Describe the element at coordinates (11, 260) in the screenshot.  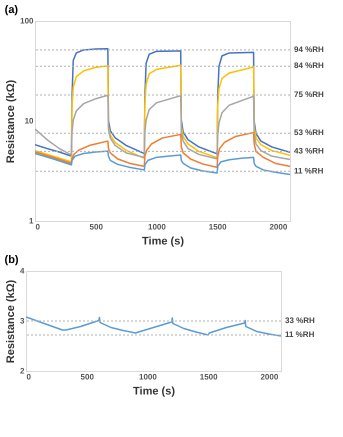
I see `chart-title: (b)` at that location.